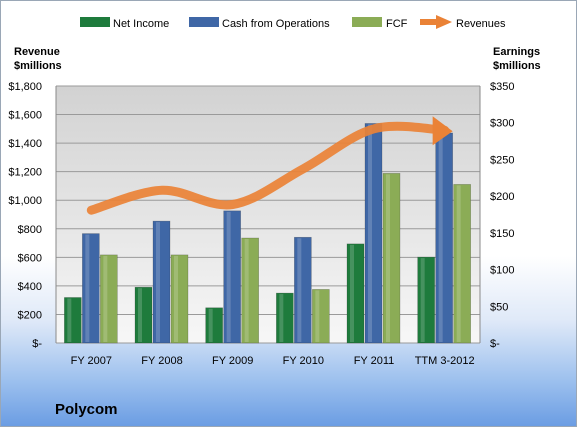  Describe the element at coordinates (37, 52) in the screenshot. I see `left-axis-title-line1: Revenue` at that location.